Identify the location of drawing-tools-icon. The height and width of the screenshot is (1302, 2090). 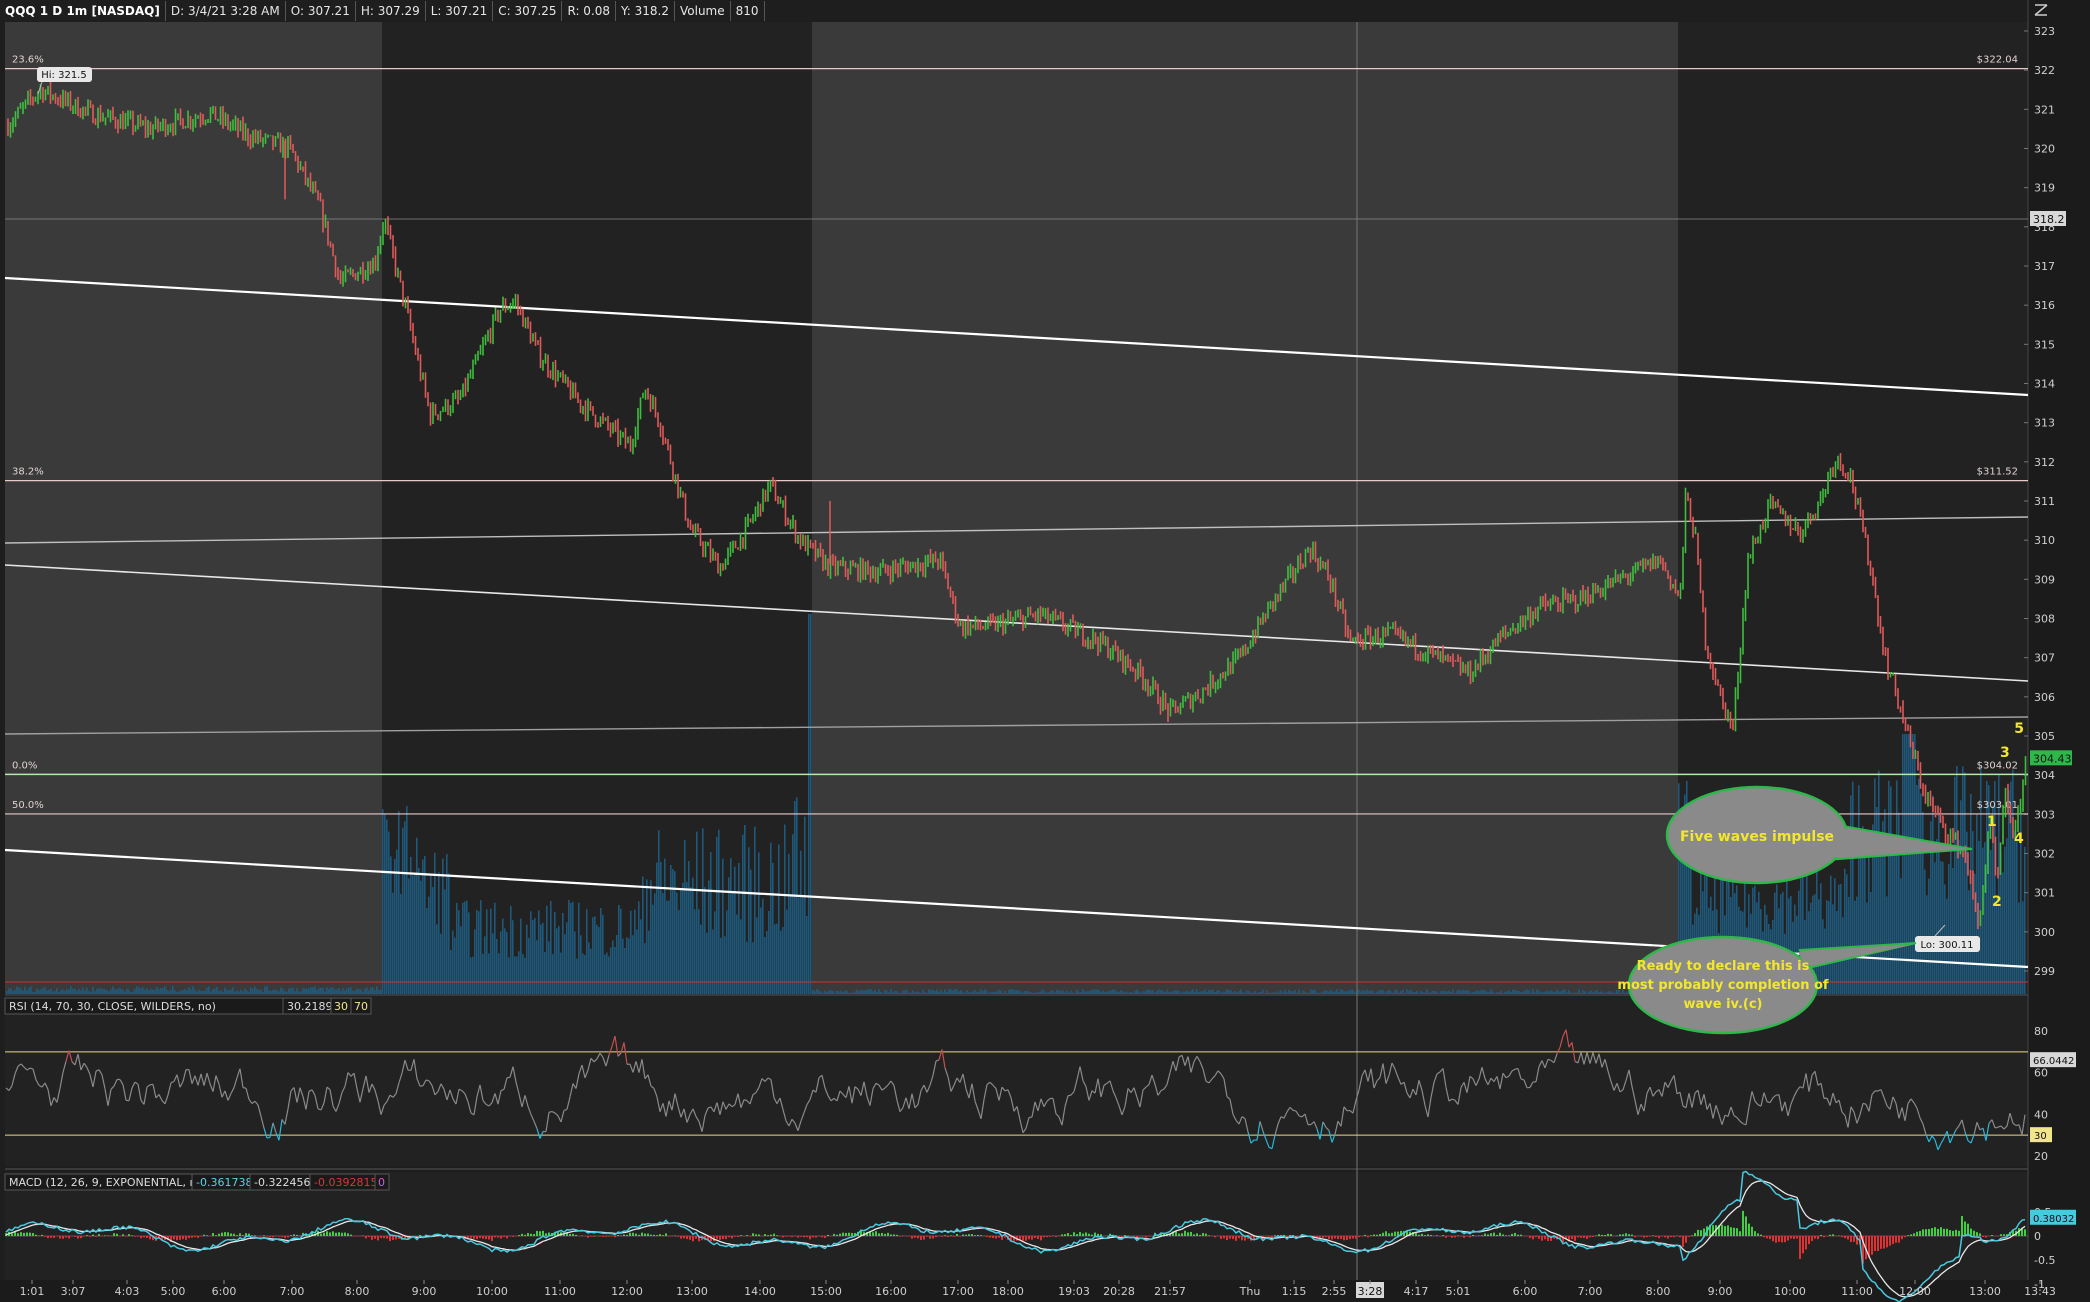
(2041, 10).